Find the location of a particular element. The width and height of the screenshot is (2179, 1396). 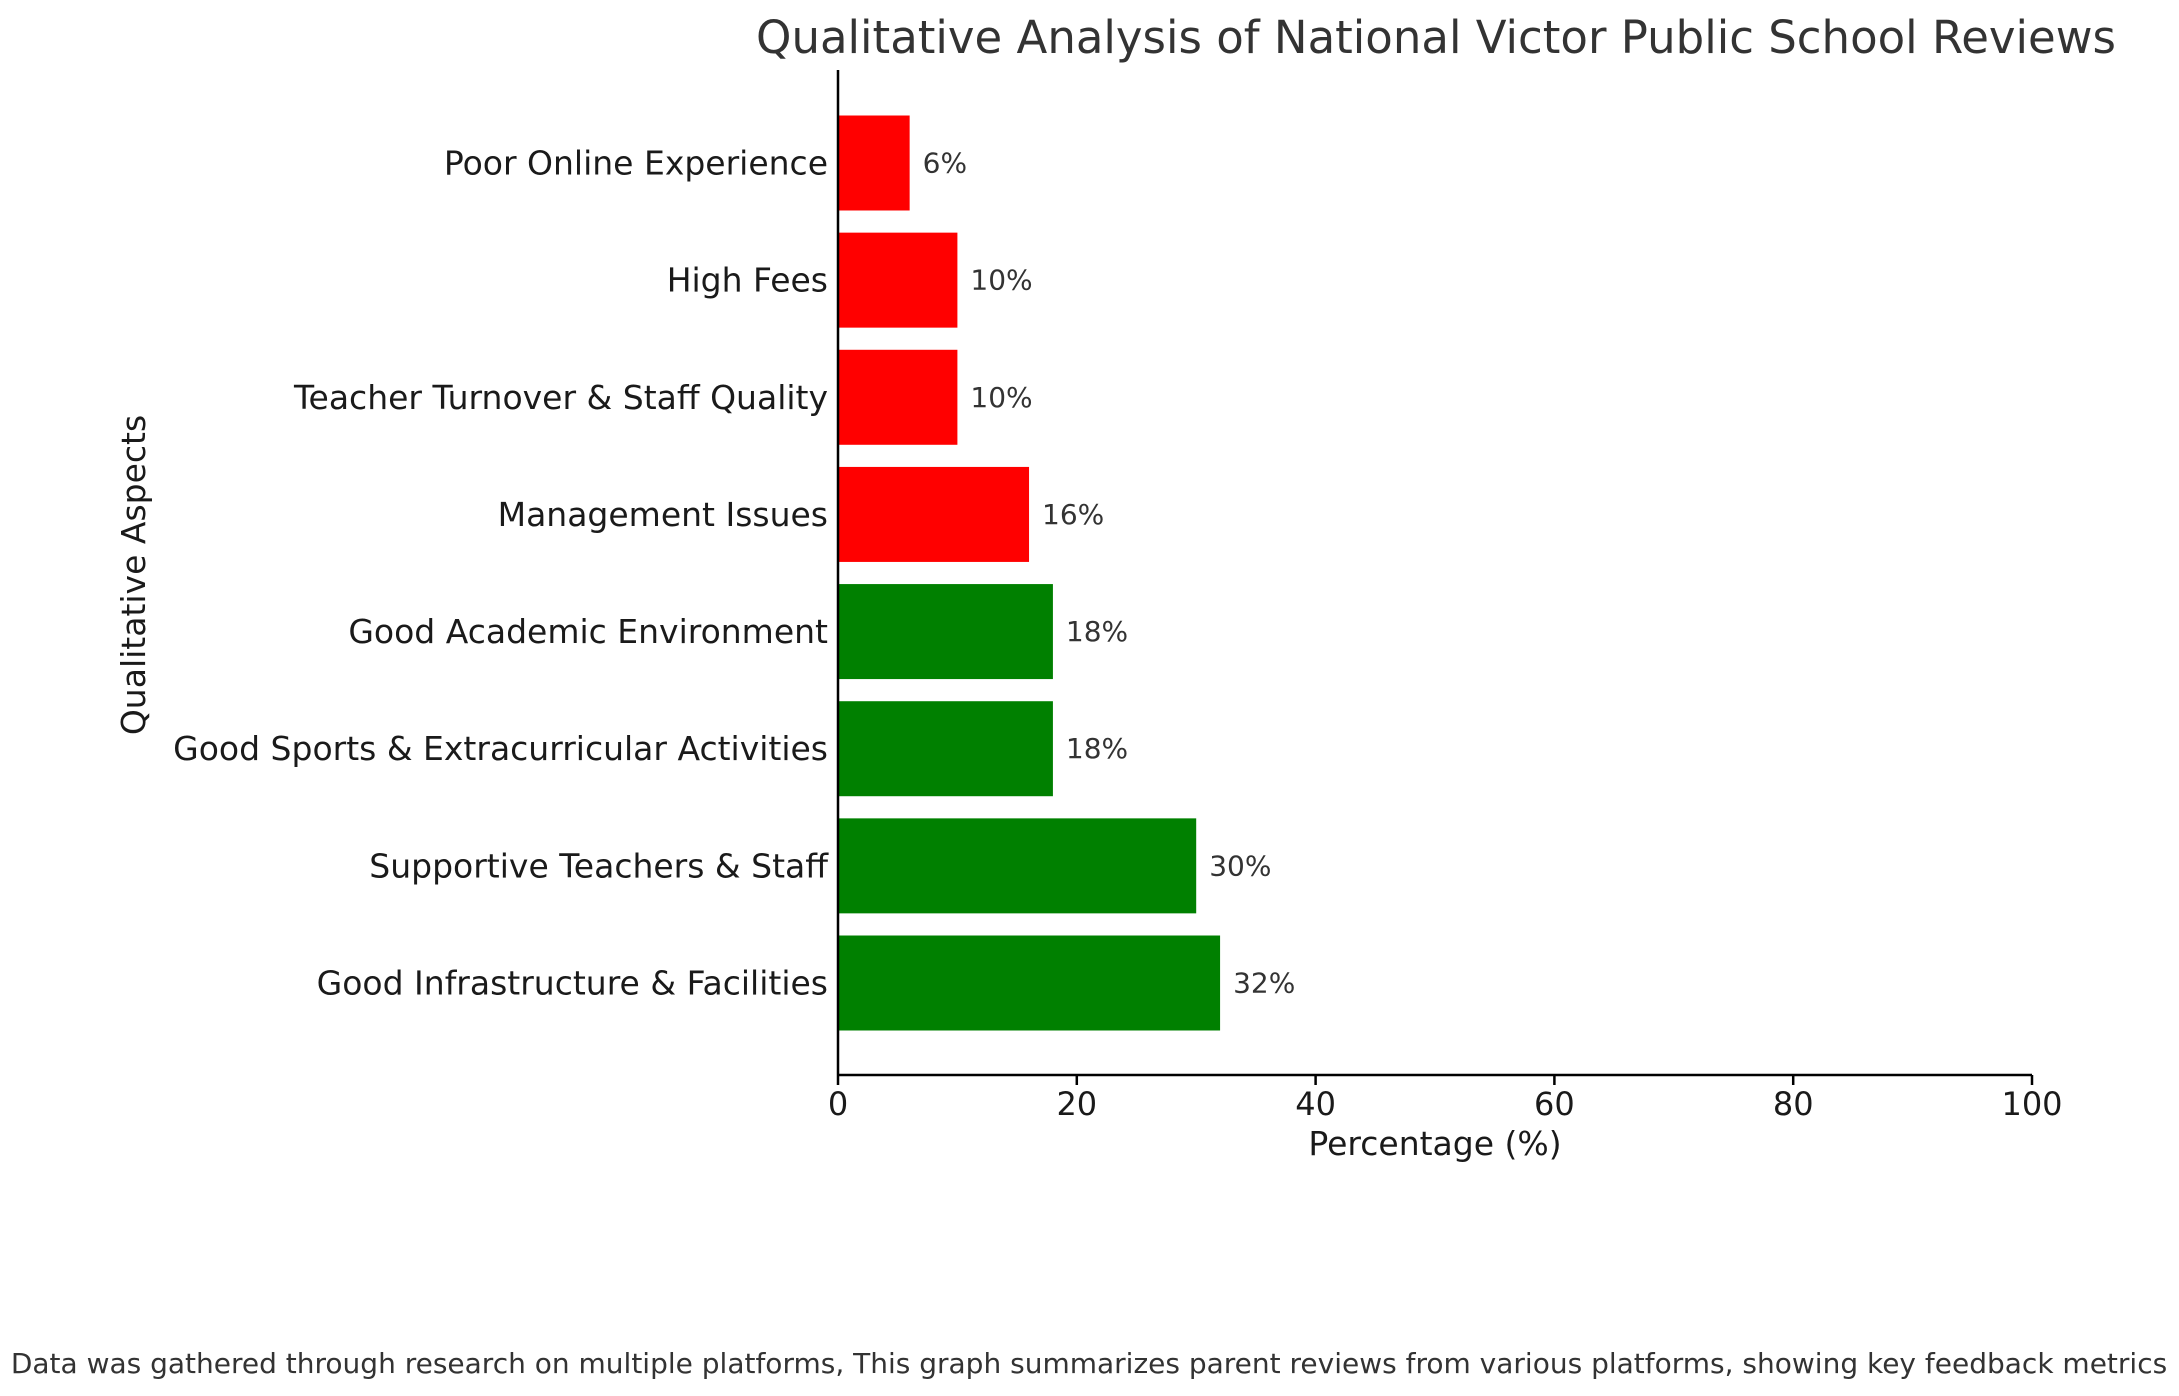

category-label: Teacher Turnover & Staff Quality is located at coordinates (560, 397).